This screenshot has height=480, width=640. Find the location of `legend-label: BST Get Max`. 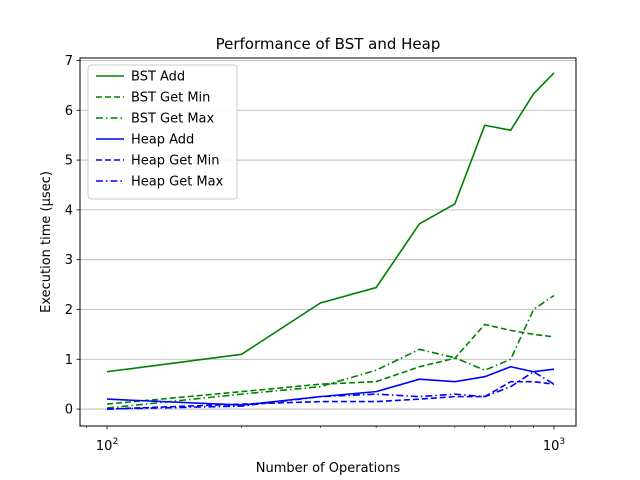

legend-label: BST Get Max is located at coordinates (172, 119).